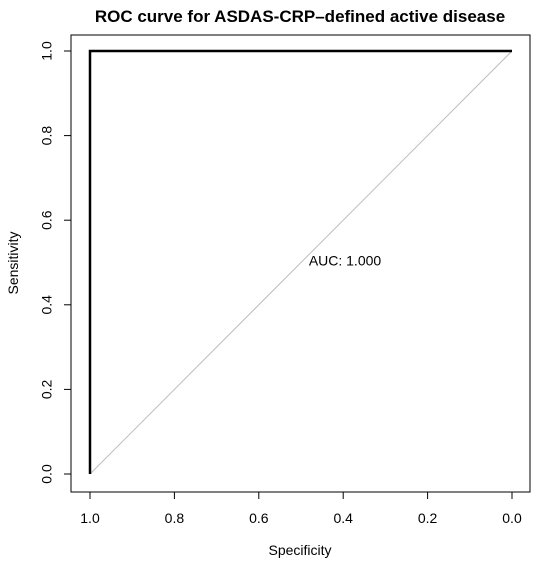  I want to click on x-tick-label: 0.4, so click(343, 518).